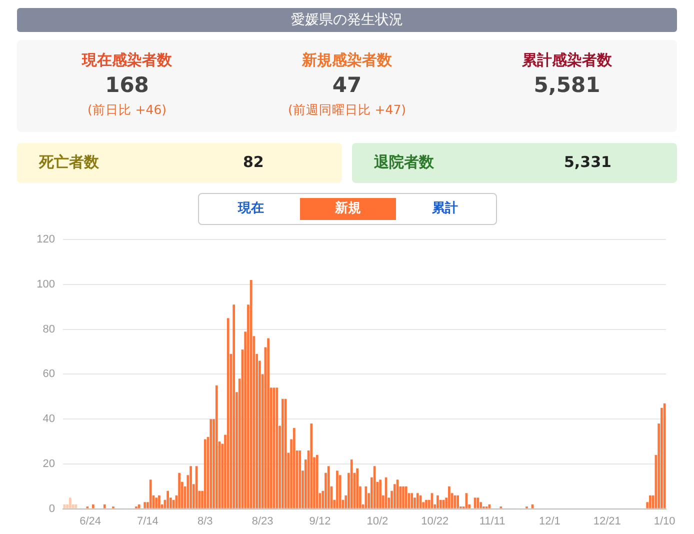 This screenshot has height=534, width=694. What do you see at coordinates (492, 521) in the screenshot?
I see `x-tick-label: 11/11` at bounding box center [492, 521].